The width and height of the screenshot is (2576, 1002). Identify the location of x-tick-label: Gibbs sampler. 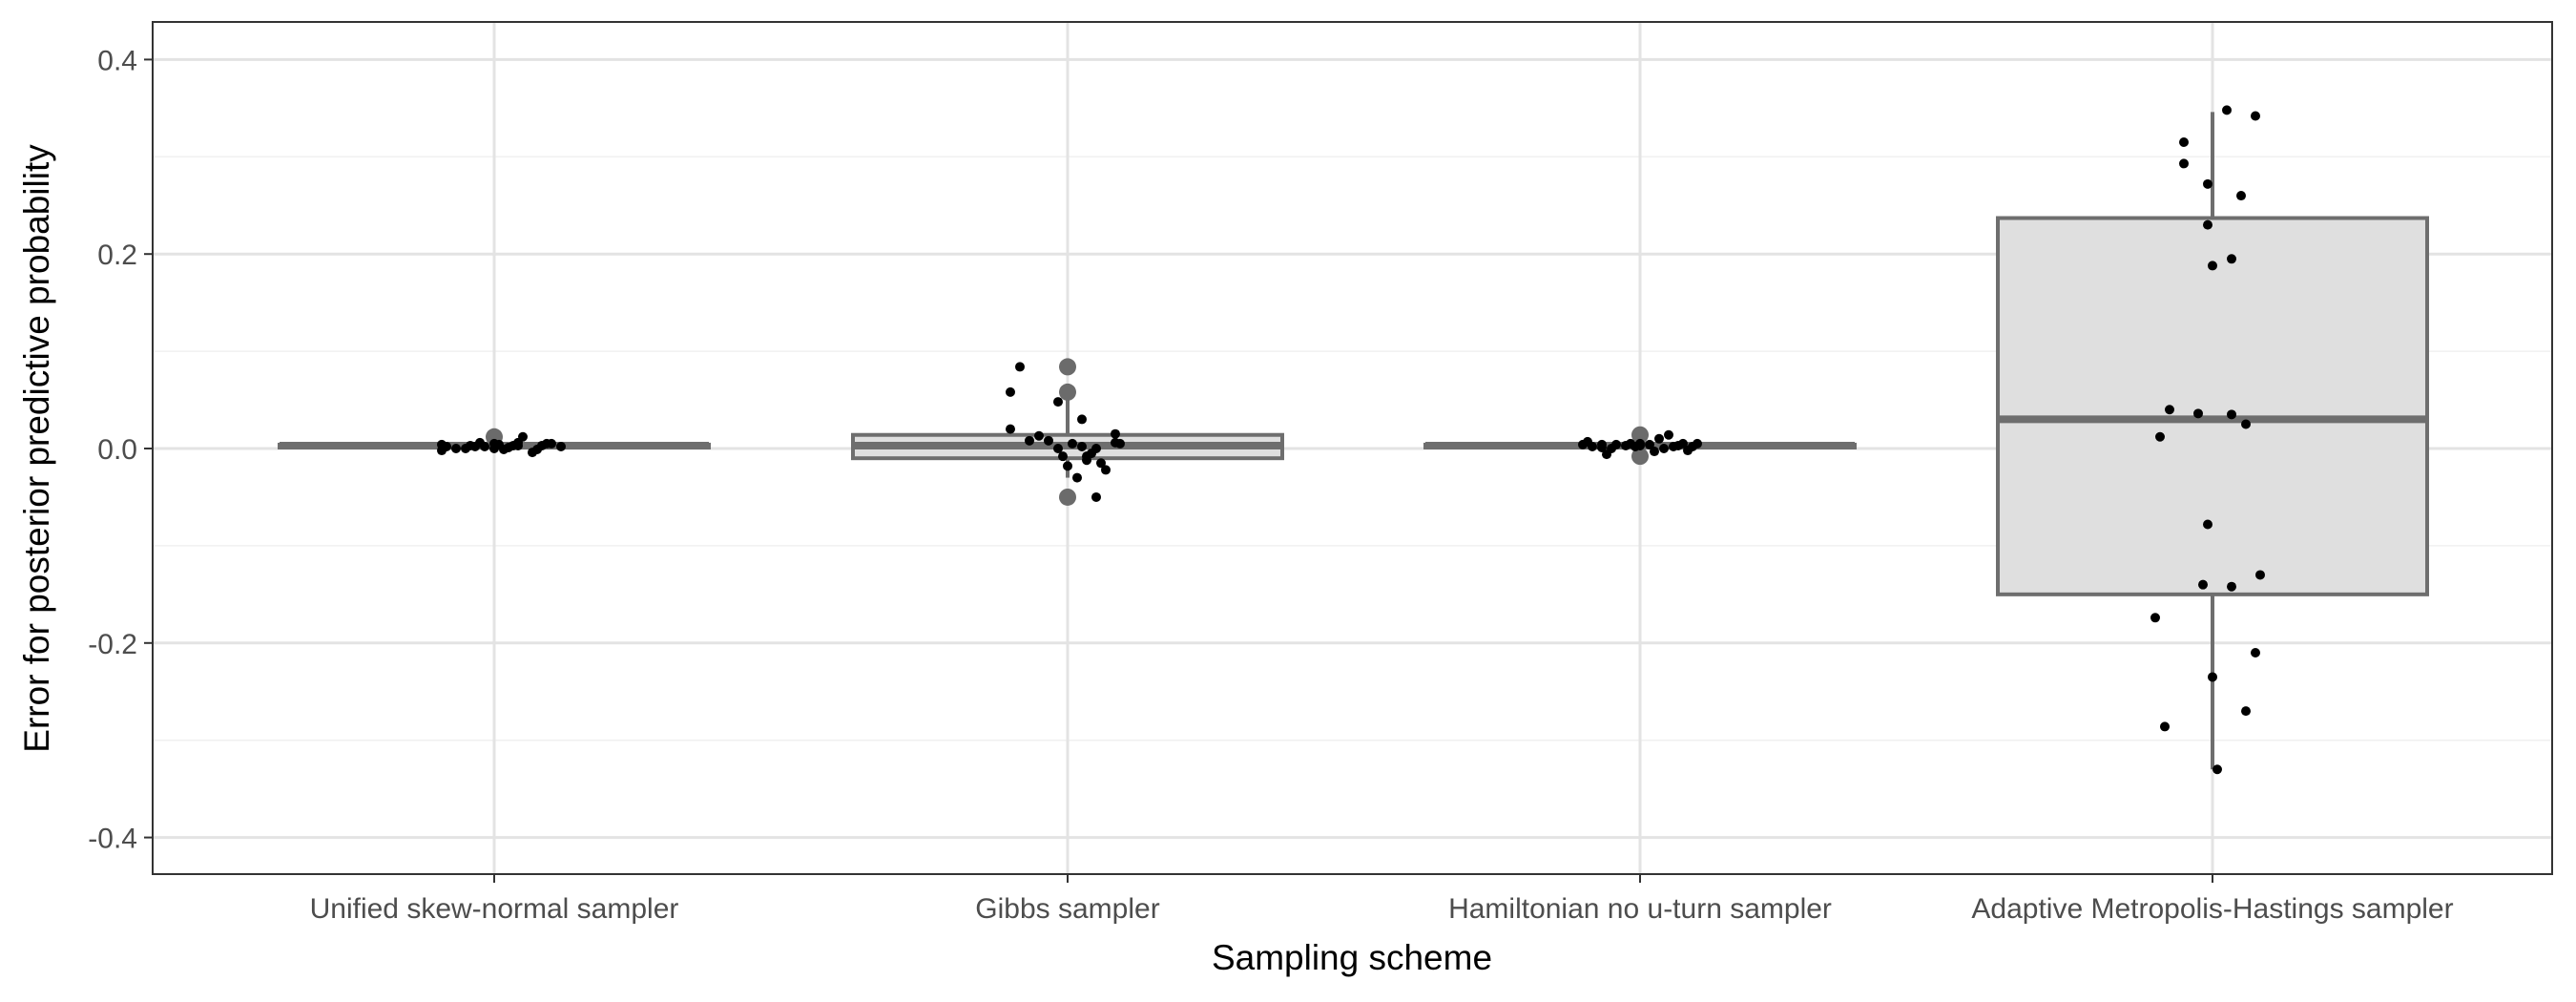
(1067, 909).